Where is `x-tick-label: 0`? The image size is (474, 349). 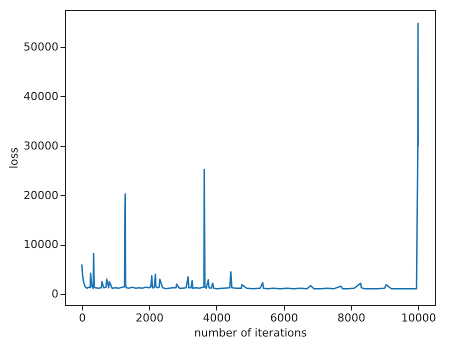 x-tick-label: 0 is located at coordinates (82, 318).